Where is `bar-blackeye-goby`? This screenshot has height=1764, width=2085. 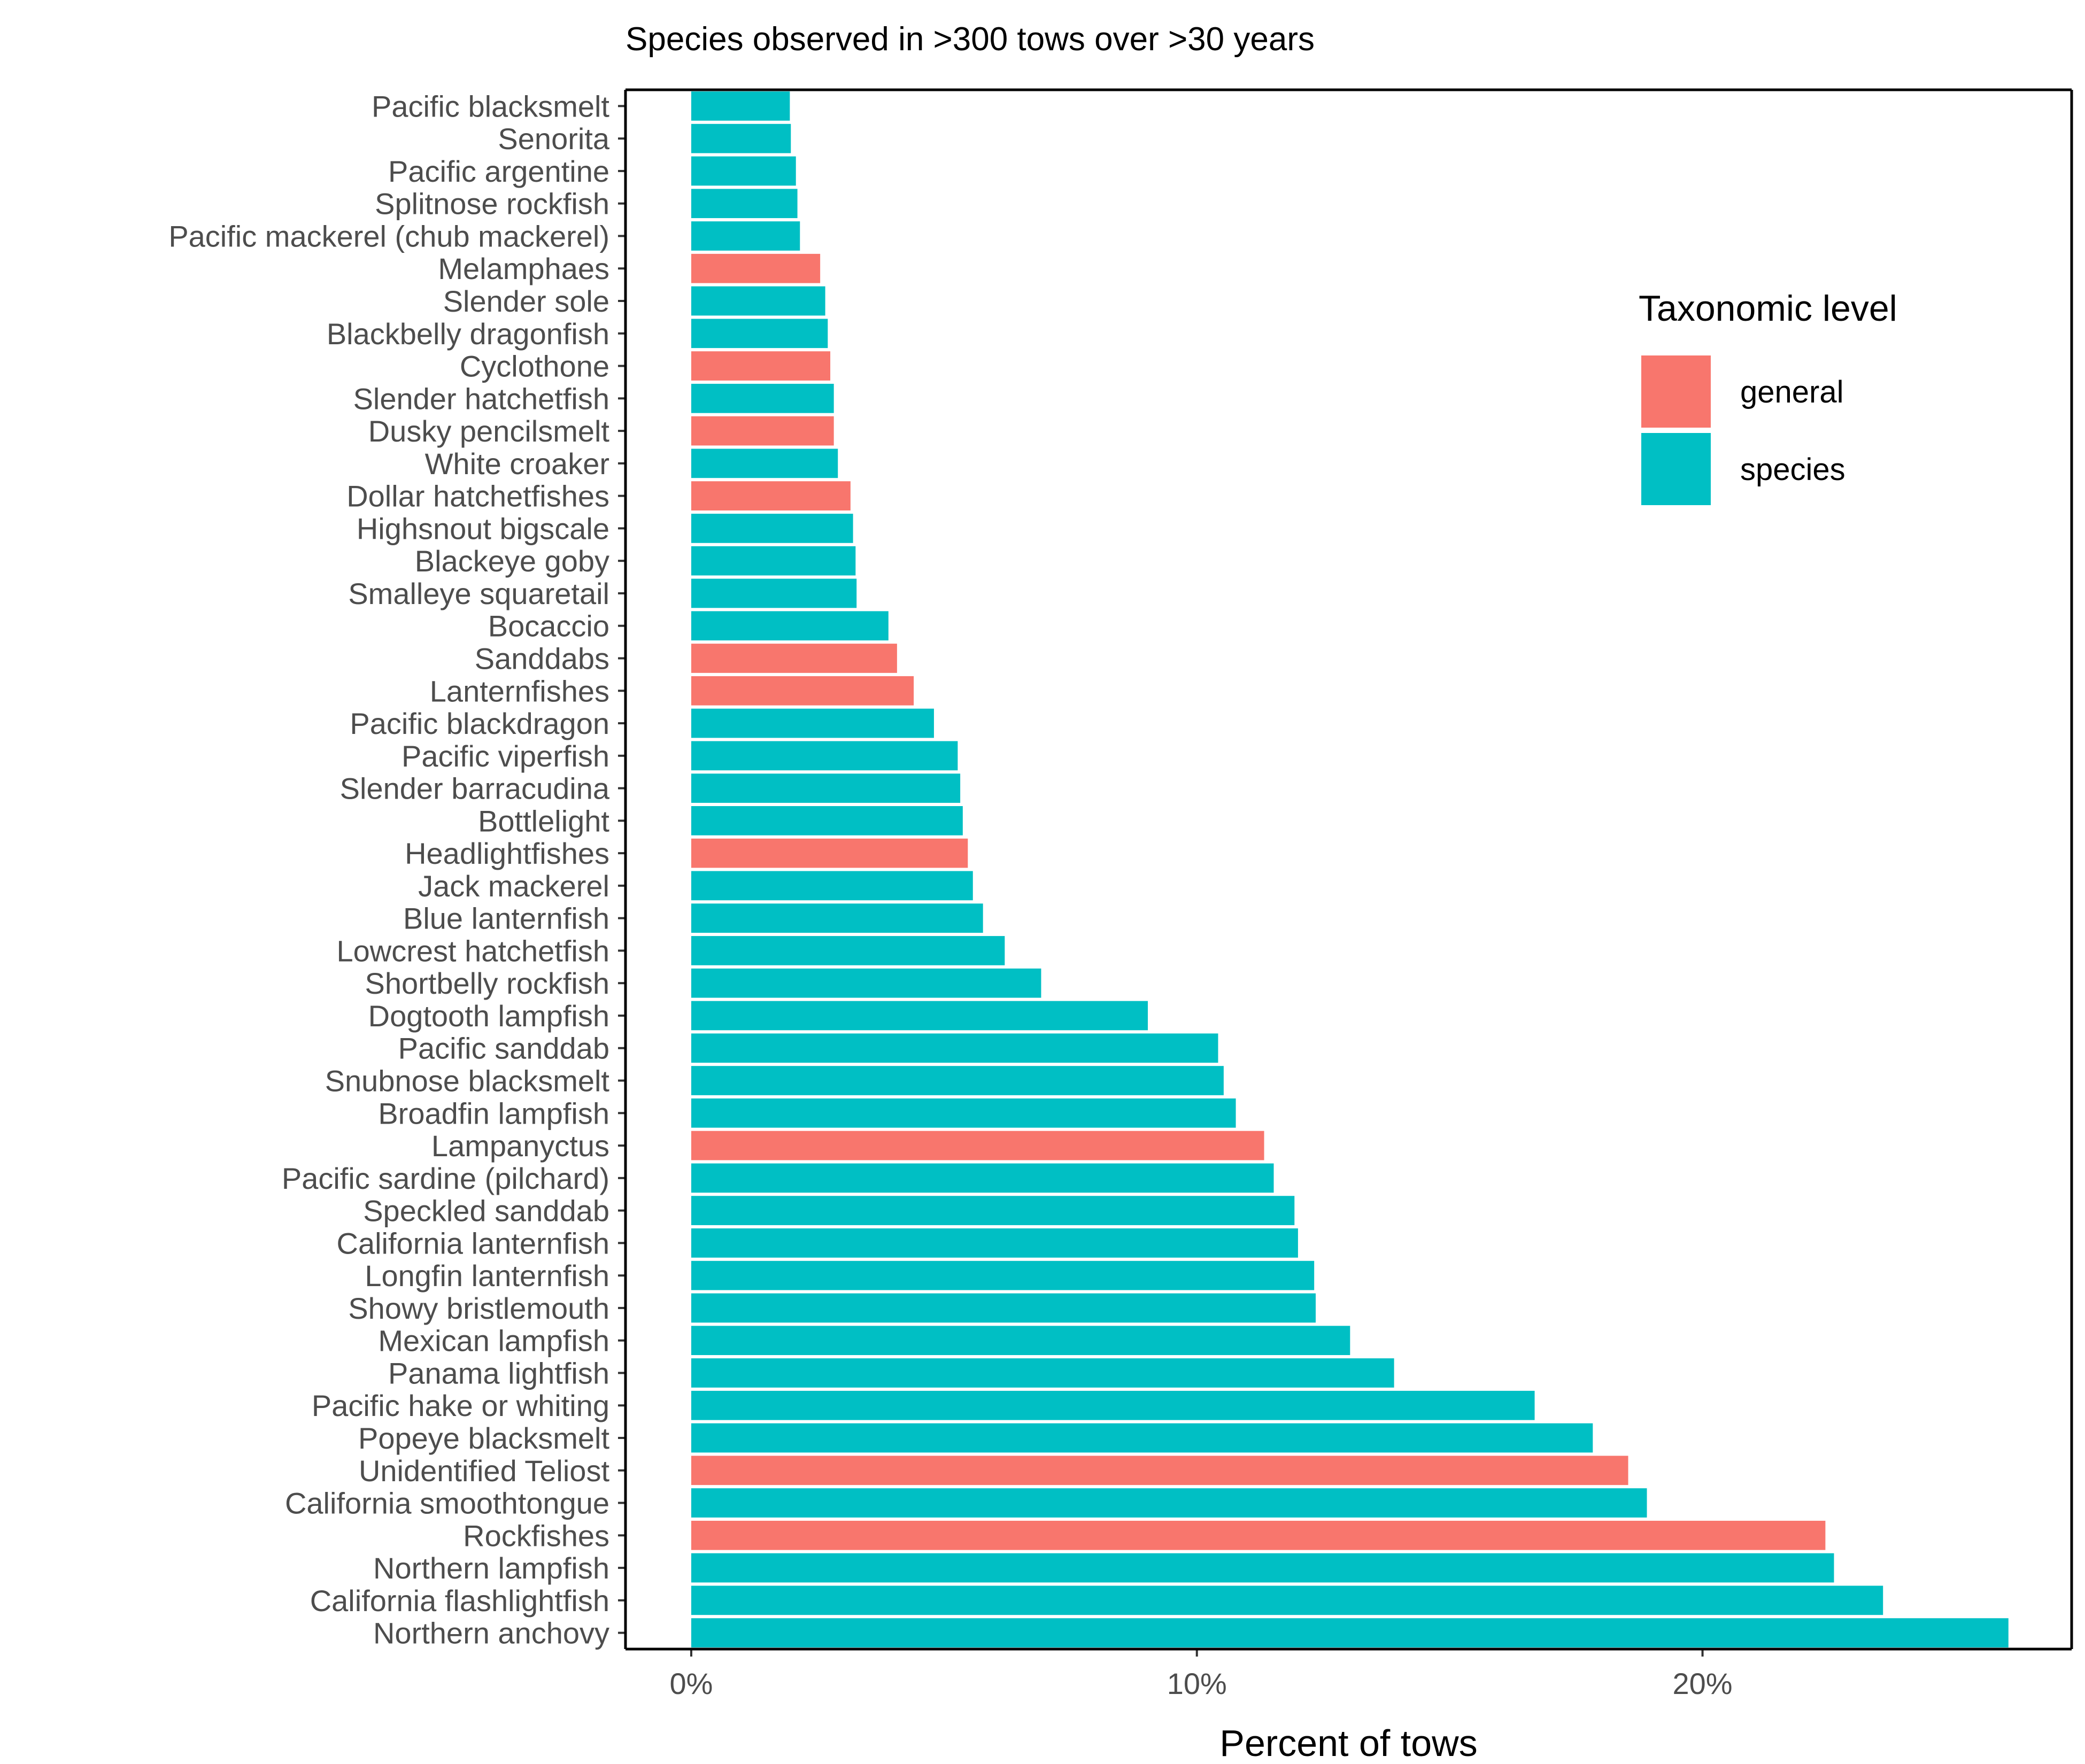 bar-blackeye-goby is located at coordinates (773, 561).